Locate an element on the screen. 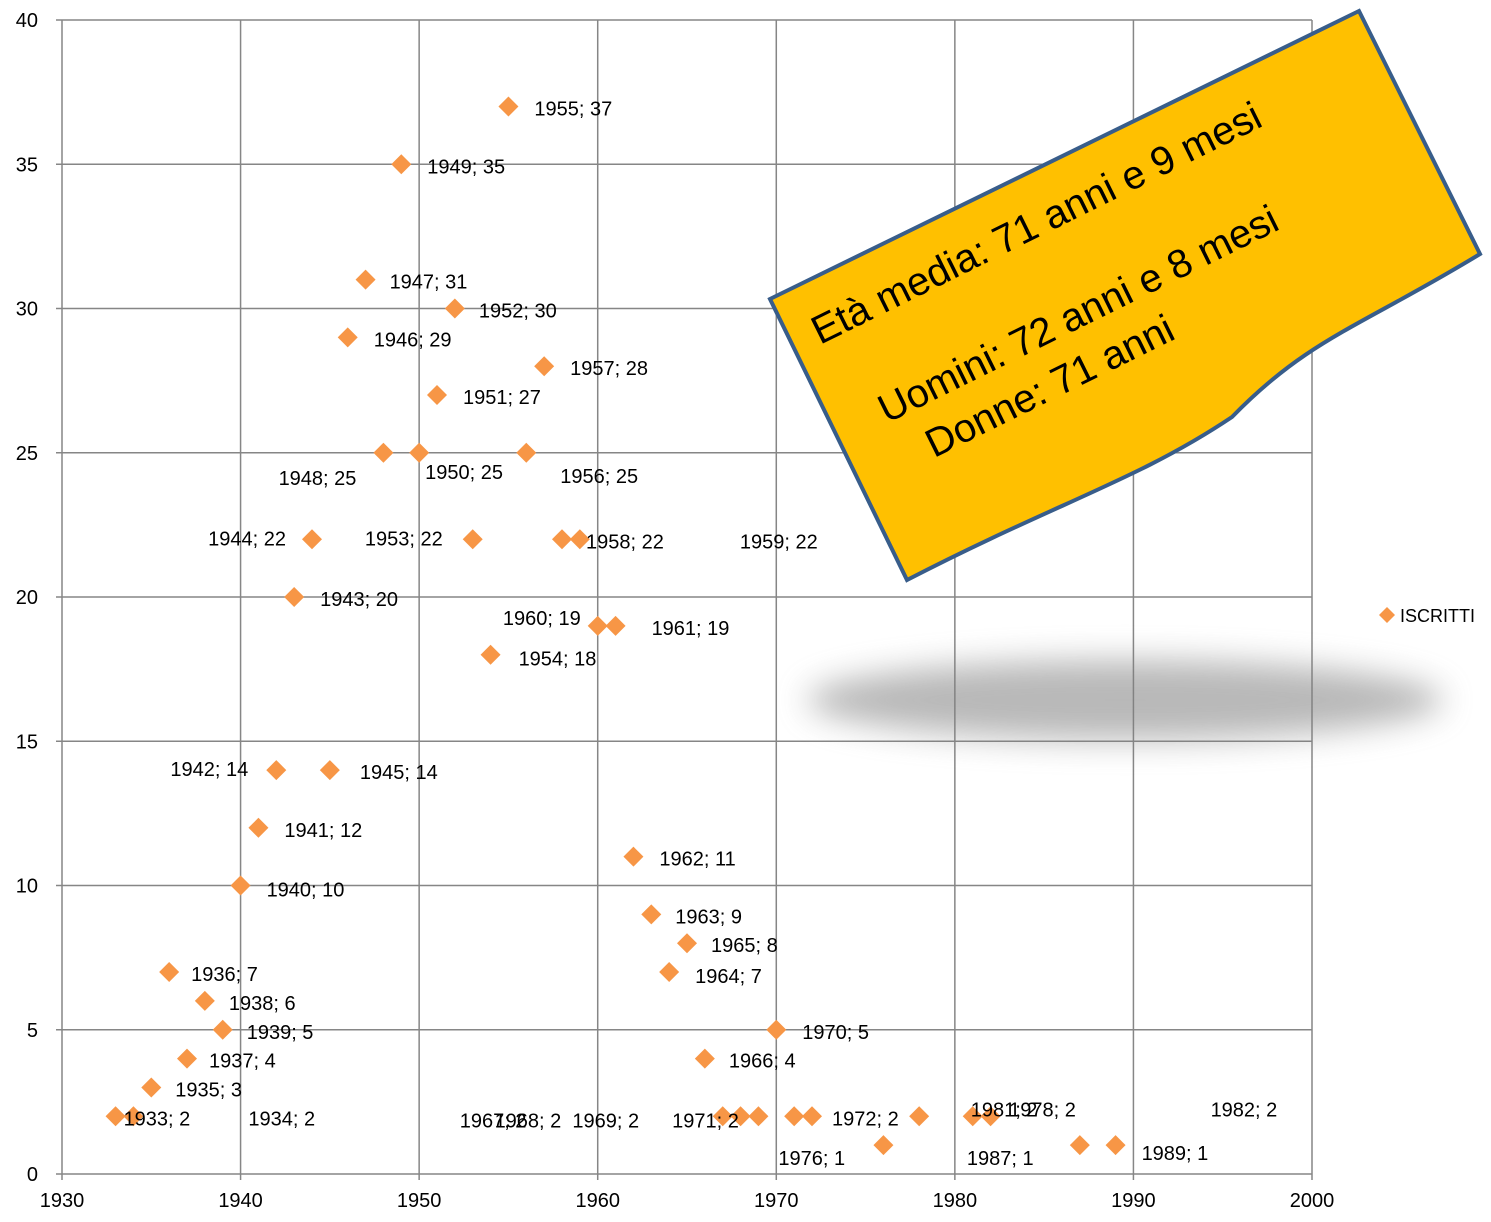 The image size is (1491, 1222). data-label: 1934; 2 is located at coordinates (281, 1119).